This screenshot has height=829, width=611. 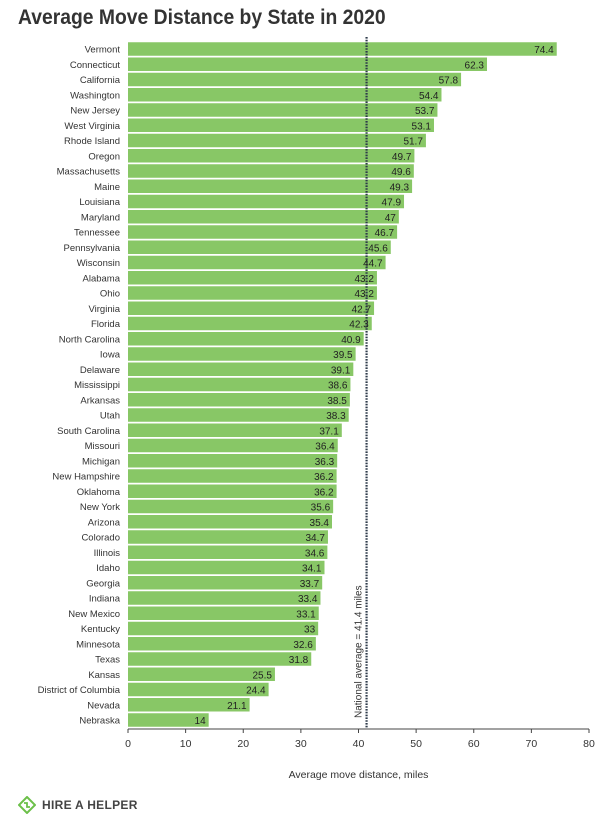 What do you see at coordinates (544, 50) in the screenshot?
I see `data-label: 74.4` at bounding box center [544, 50].